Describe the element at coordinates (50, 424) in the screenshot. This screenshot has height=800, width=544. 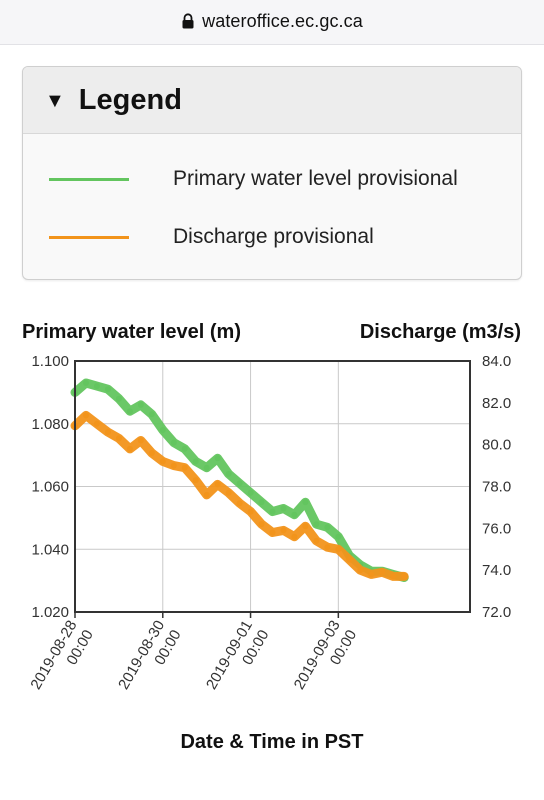
I see `y-left-tick-label: 1.080` at that location.